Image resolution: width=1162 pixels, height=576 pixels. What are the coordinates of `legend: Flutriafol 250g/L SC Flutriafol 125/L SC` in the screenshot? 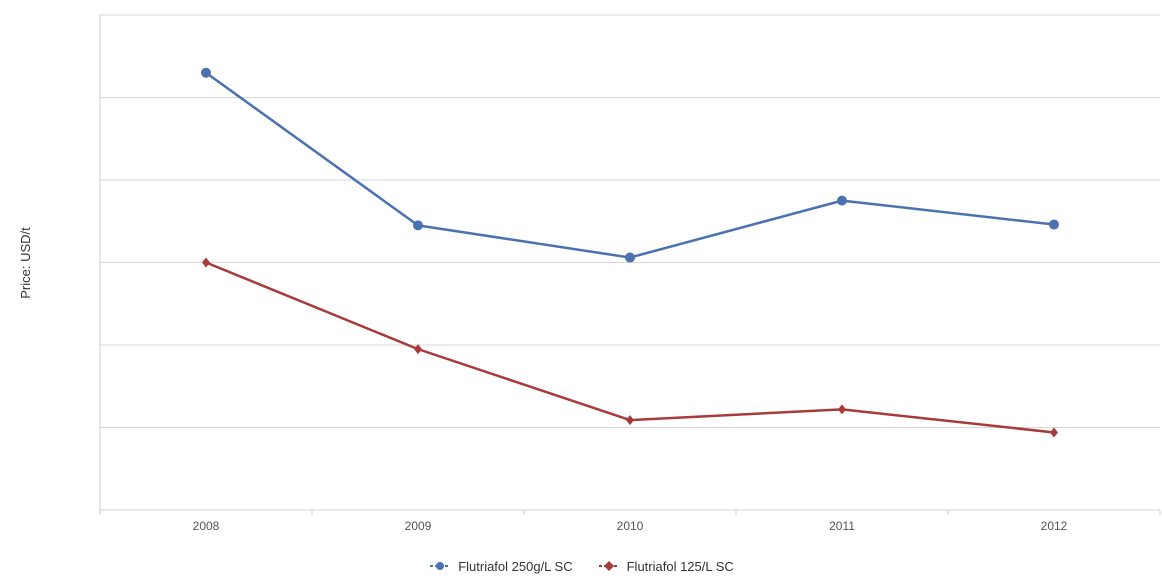 It's located at (581, 566).